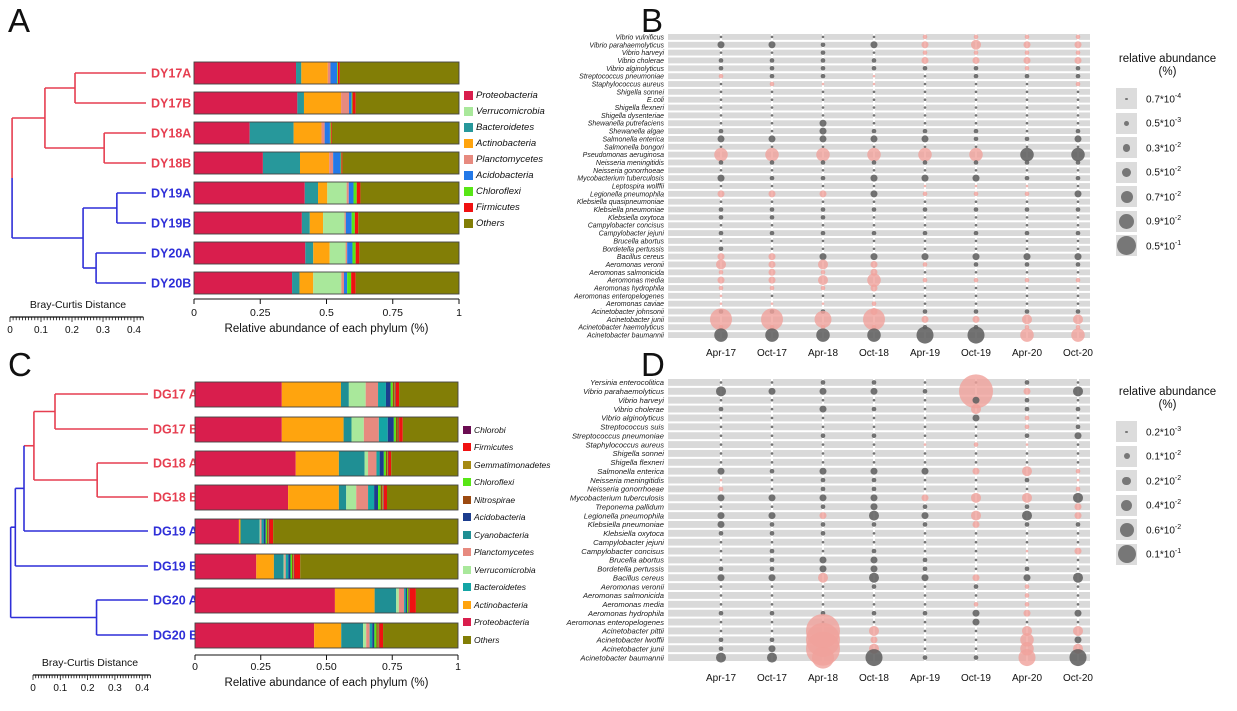 The height and width of the screenshot is (711, 1237). Describe the element at coordinates (628, 312) in the screenshot. I see `species-label: Acinetobacter johnsonii` at that location.